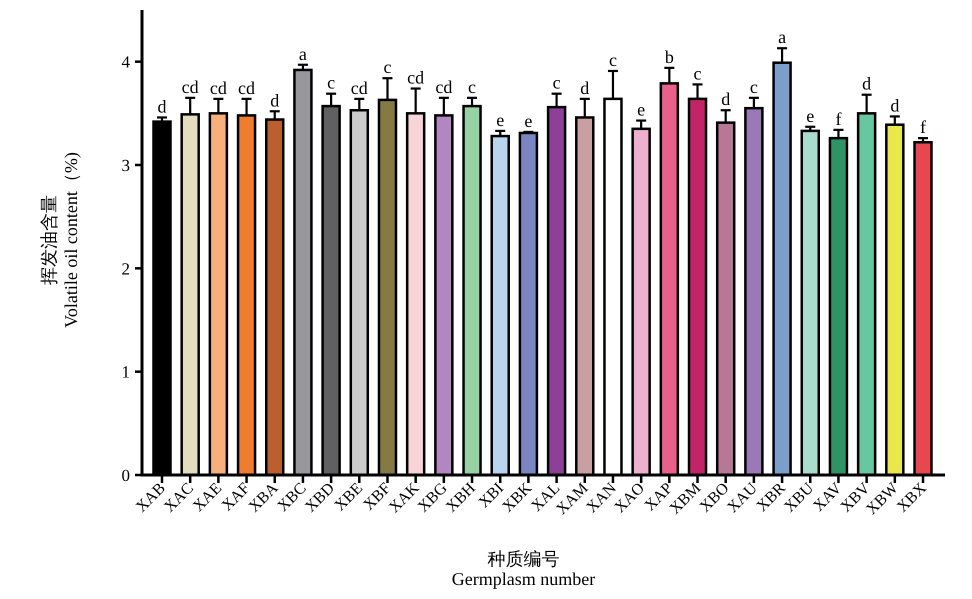  What do you see at coordinates (669, 56) in the screenshot?
I see `annotation: b` at bounding box center [669, 56].